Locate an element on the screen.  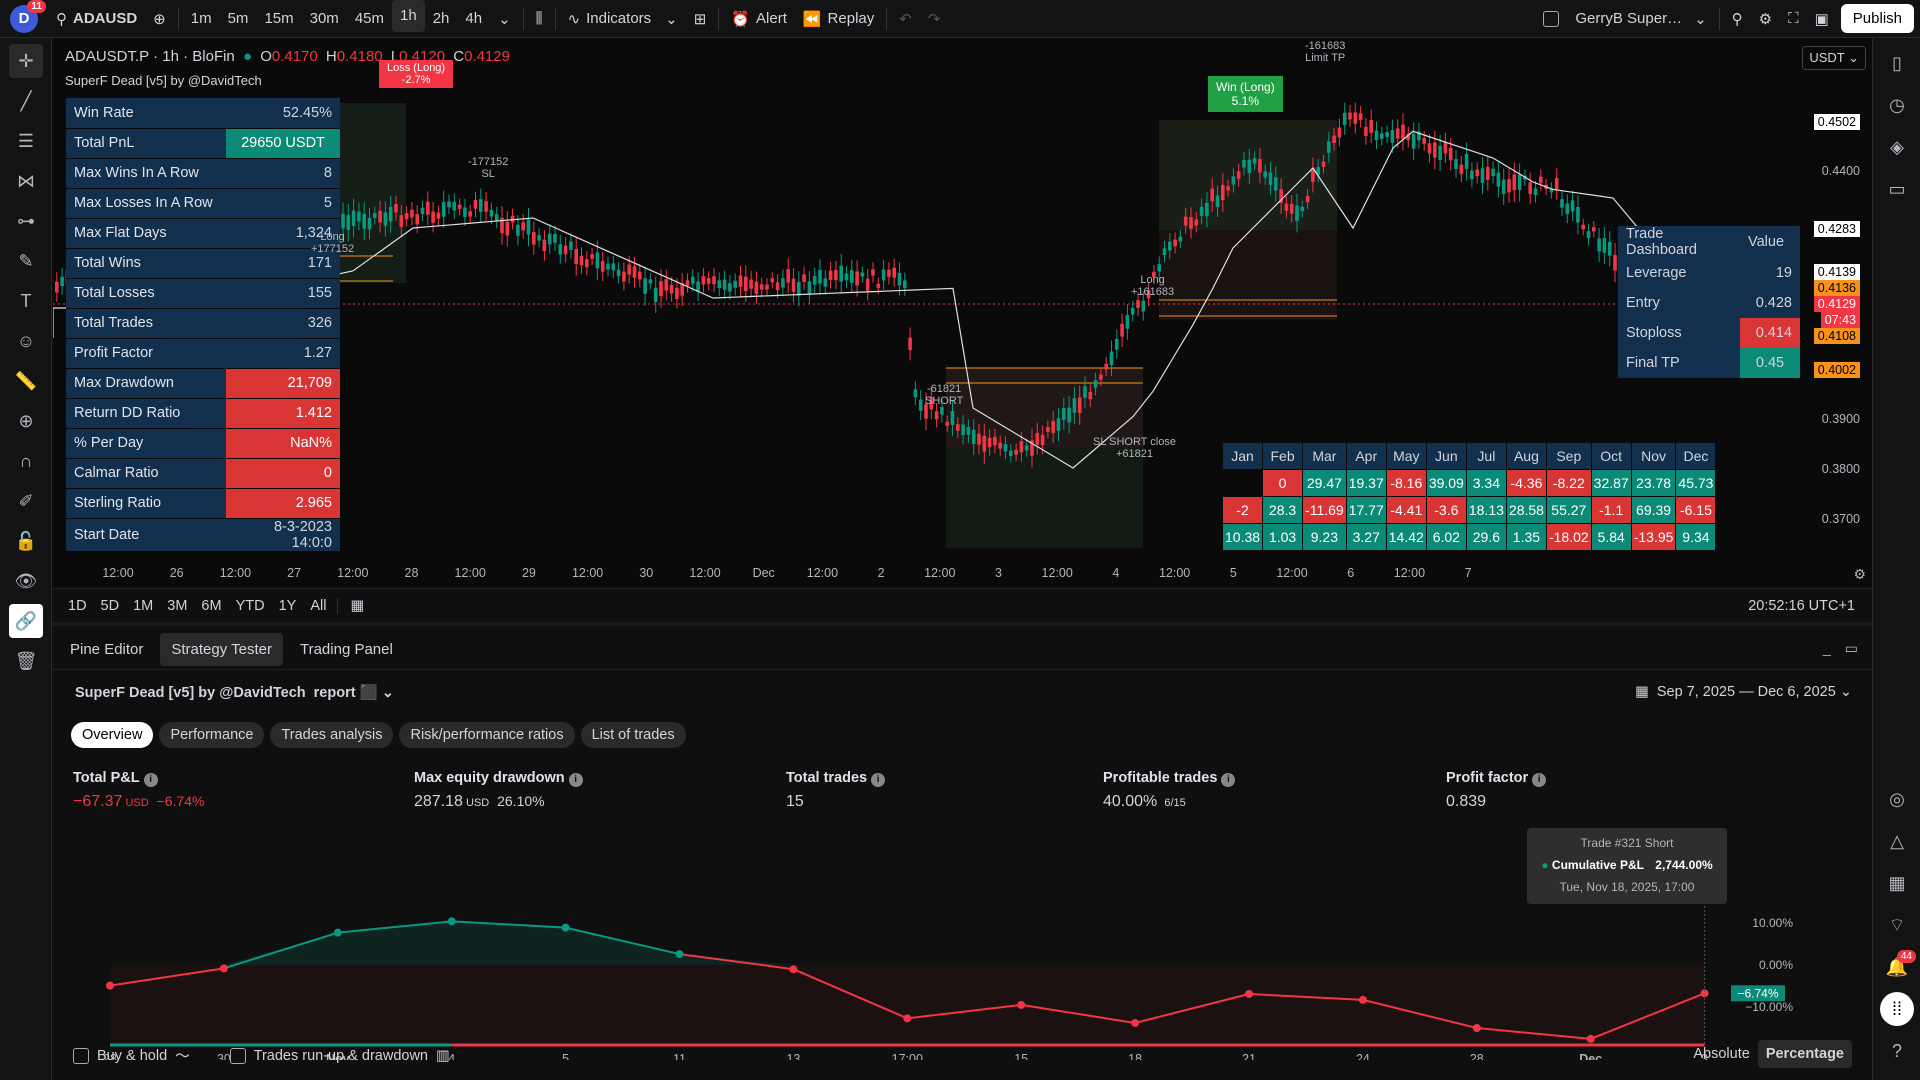
range-1Y: 1Y is located at coordinates (287, 605).